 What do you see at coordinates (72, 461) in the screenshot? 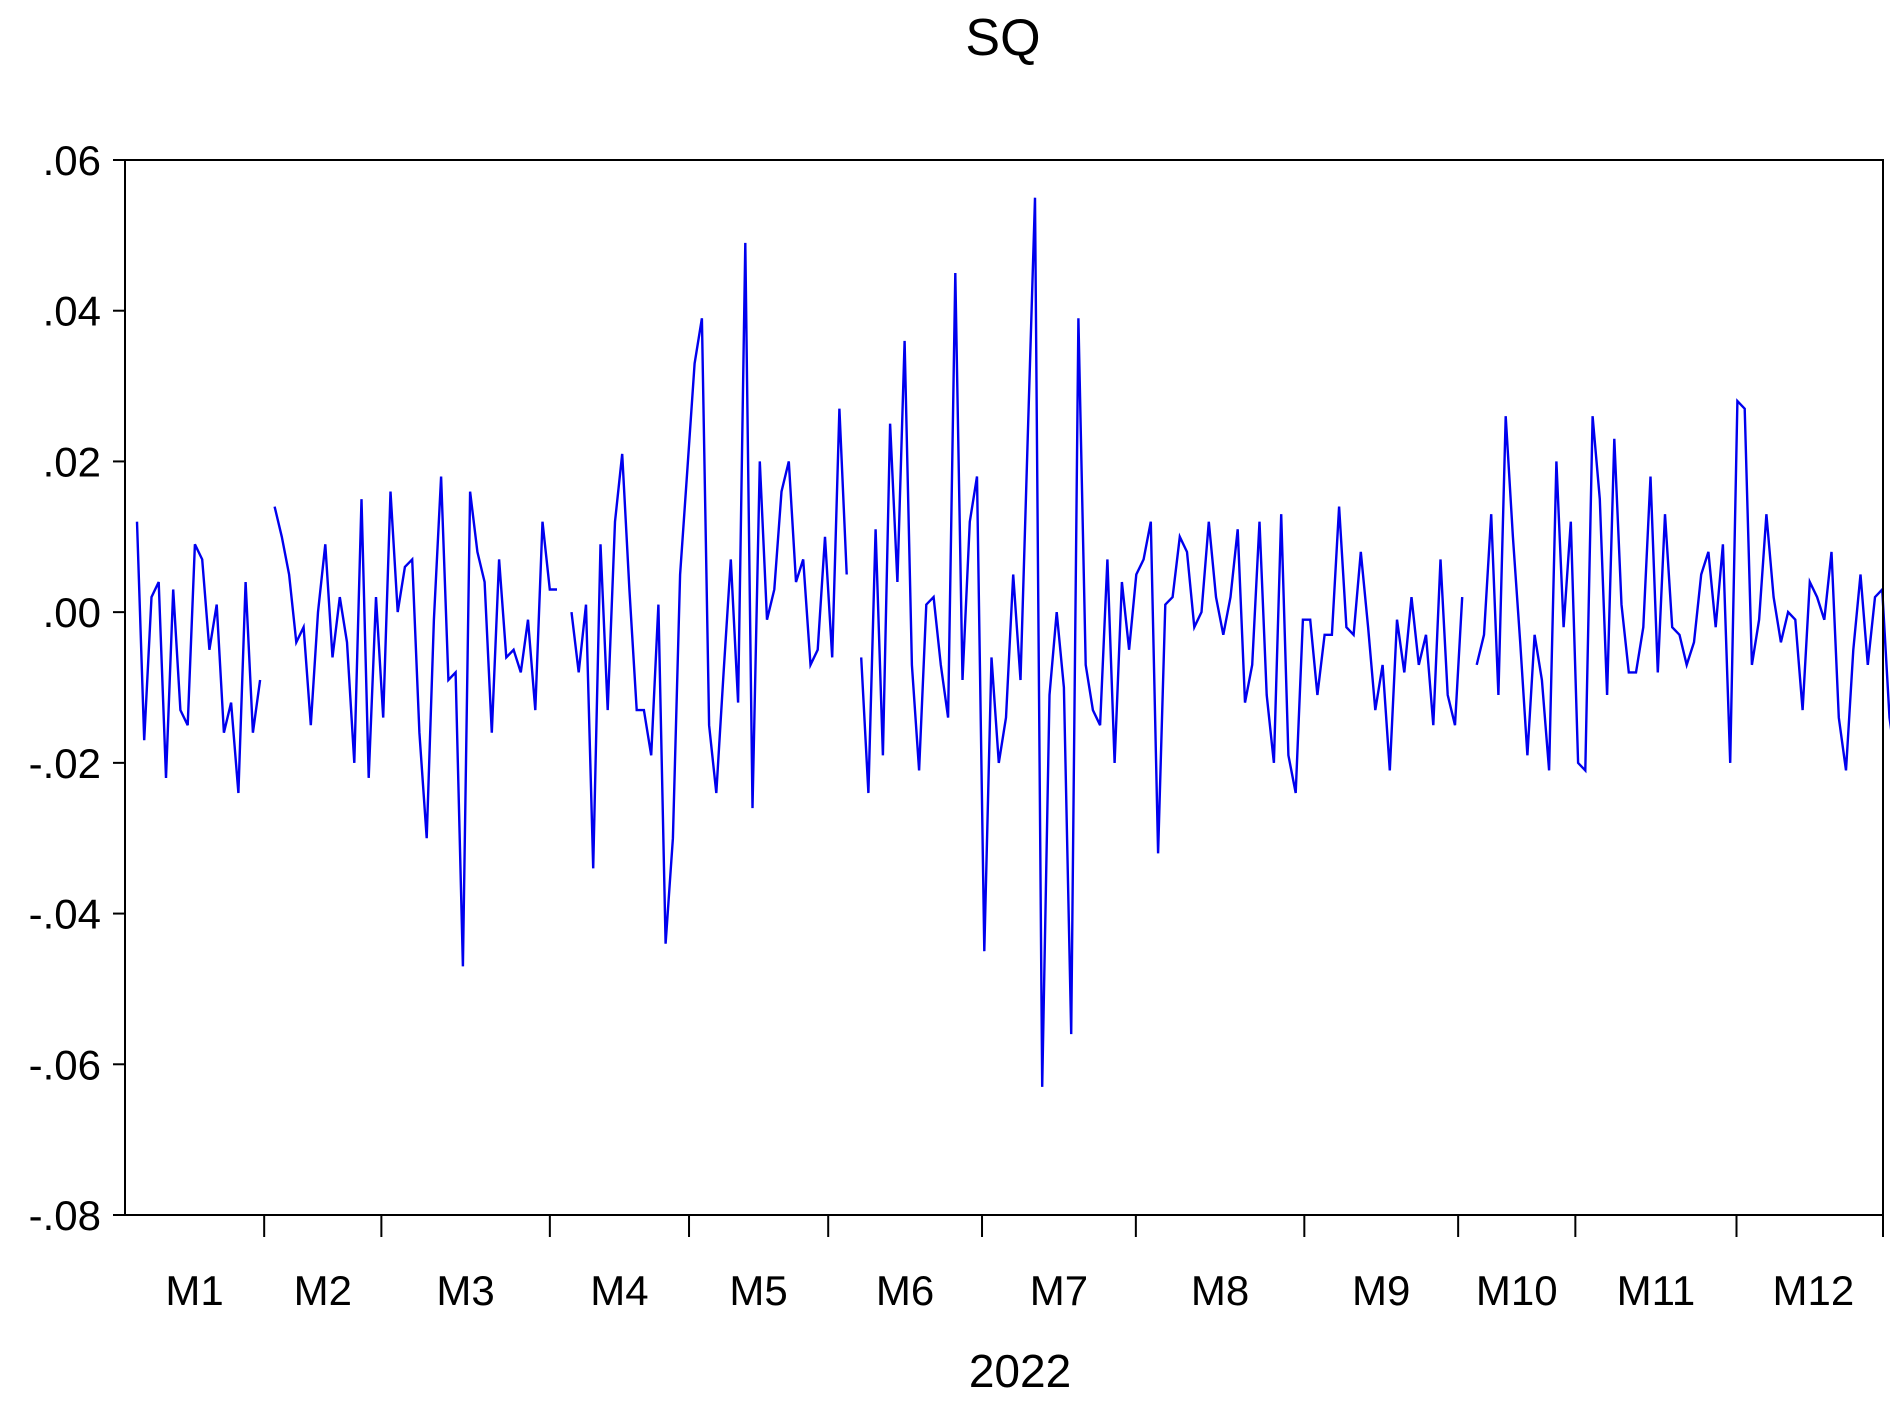
I see `y-tick-label: .02` at bounding box center [72, 461].